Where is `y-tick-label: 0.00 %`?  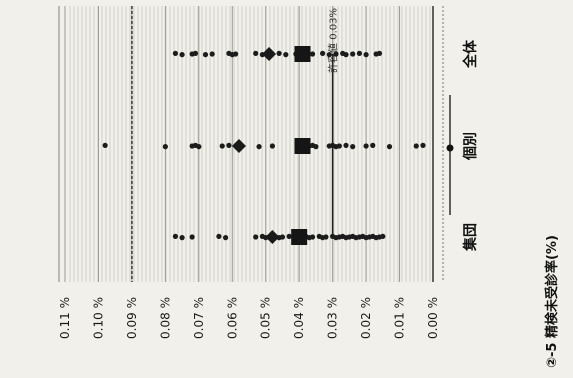 y-tick-label: 0.00 % is located at coordinates (433, 318).